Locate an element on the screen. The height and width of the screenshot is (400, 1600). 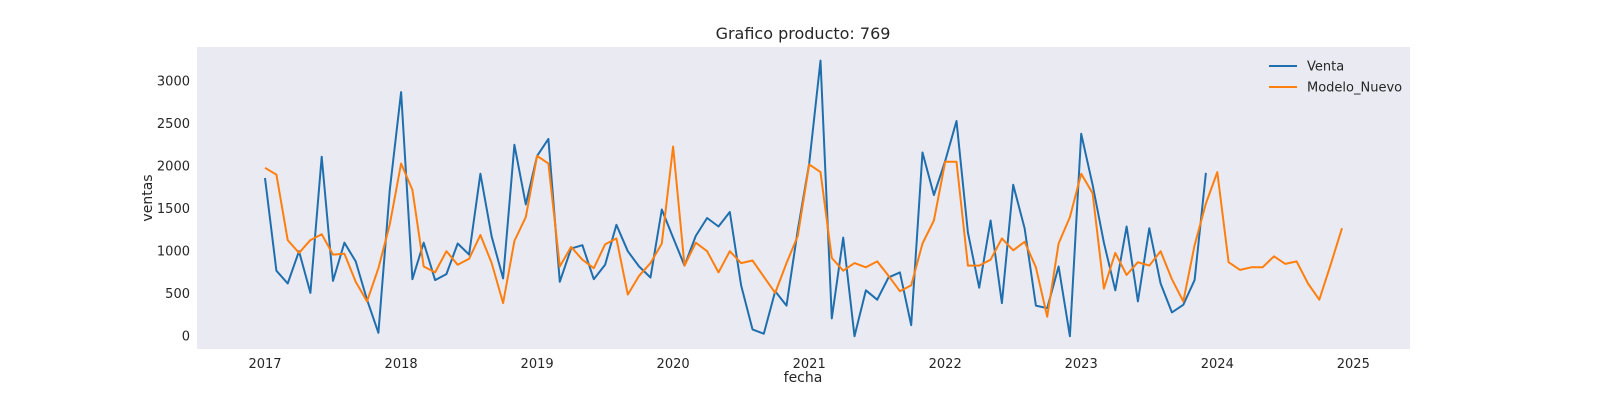
y-axis: 0 500 1000 1500 2000 2500 3000 is located at coordinates (173, 210).